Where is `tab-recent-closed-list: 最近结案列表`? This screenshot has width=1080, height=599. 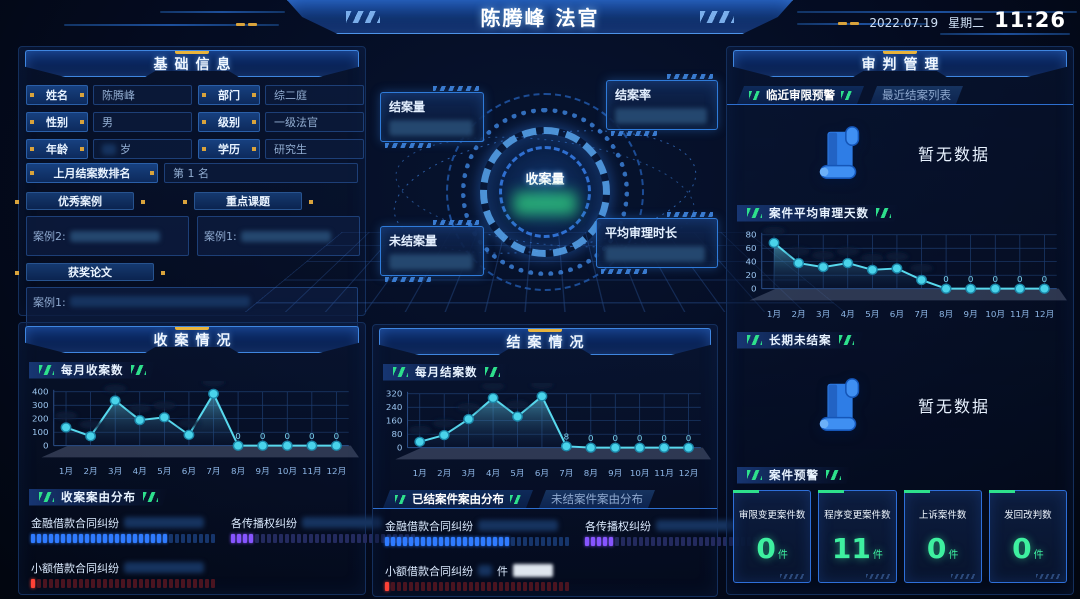 tab-recent-closed-list: 最近结案列表 is located at coordinates (916, 95).